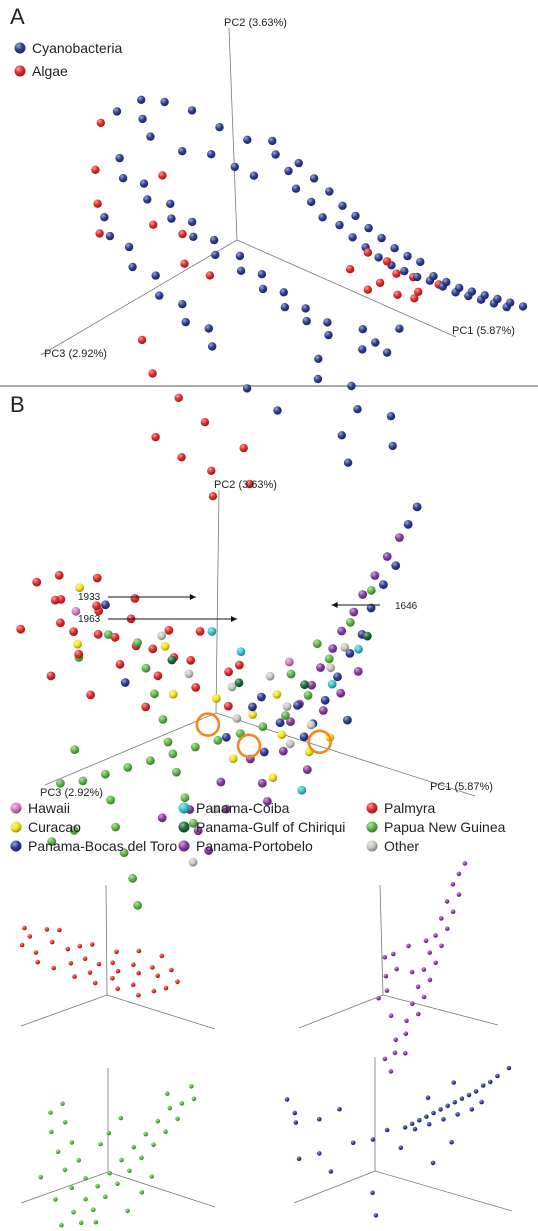 The width and height of the screenshot is (538, 1231). Describe the element at coordinates (184, 827) in the screenshot. I see `legend-marker-panama-gulf-of-chiriqui` at that location.